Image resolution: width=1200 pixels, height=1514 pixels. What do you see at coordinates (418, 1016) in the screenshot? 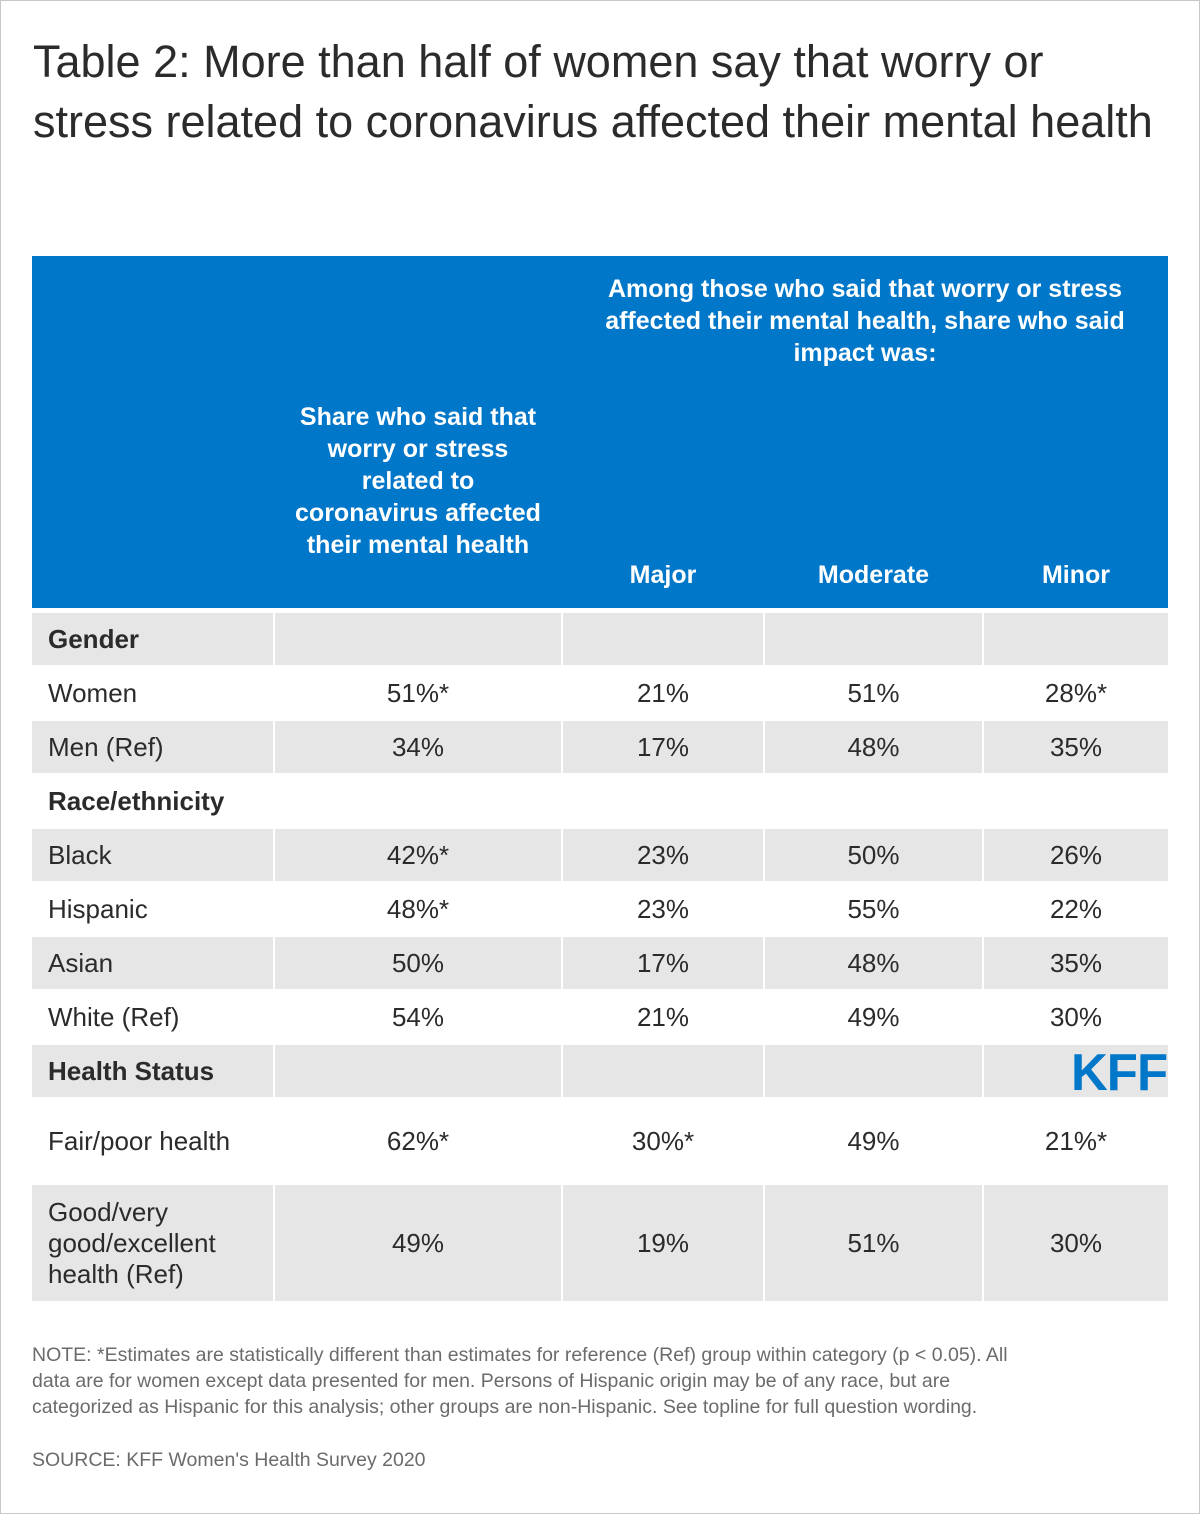
I see `table-cell: 54%` at bounding box center [418, 1016].